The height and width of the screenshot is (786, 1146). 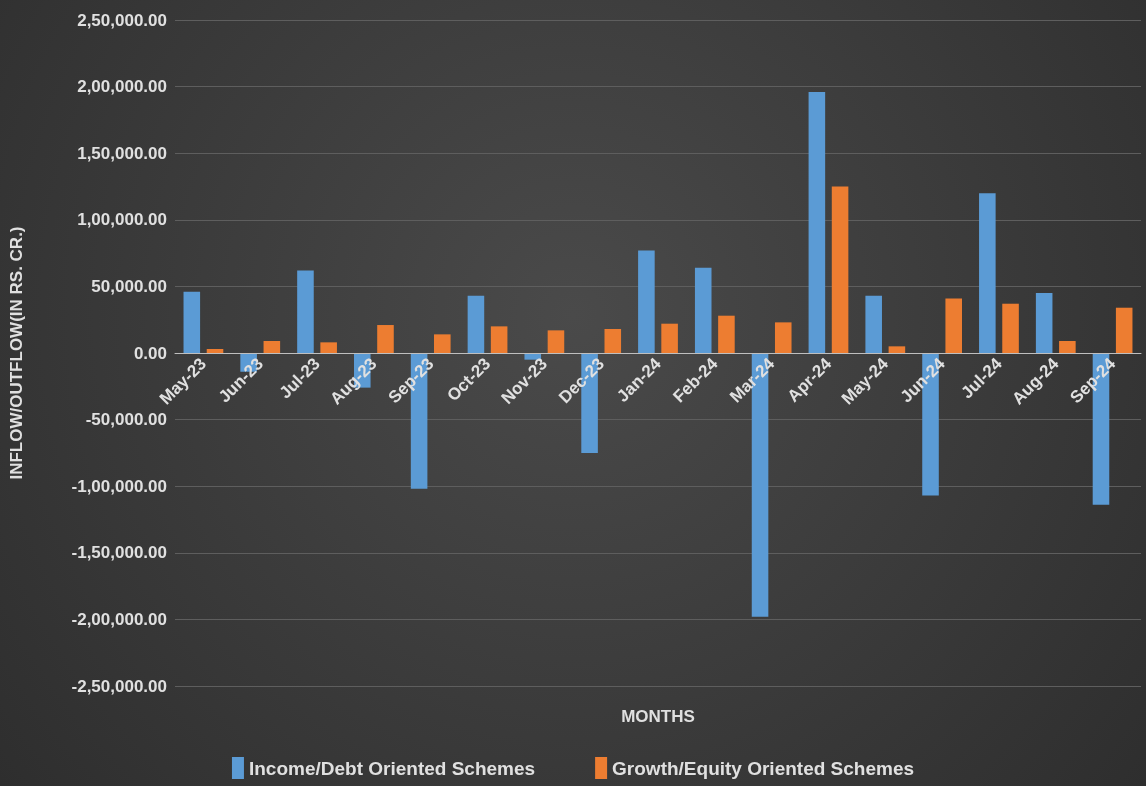 I want to click on y-tick-label: -2,50,000.00, so click(x=119, y=686).